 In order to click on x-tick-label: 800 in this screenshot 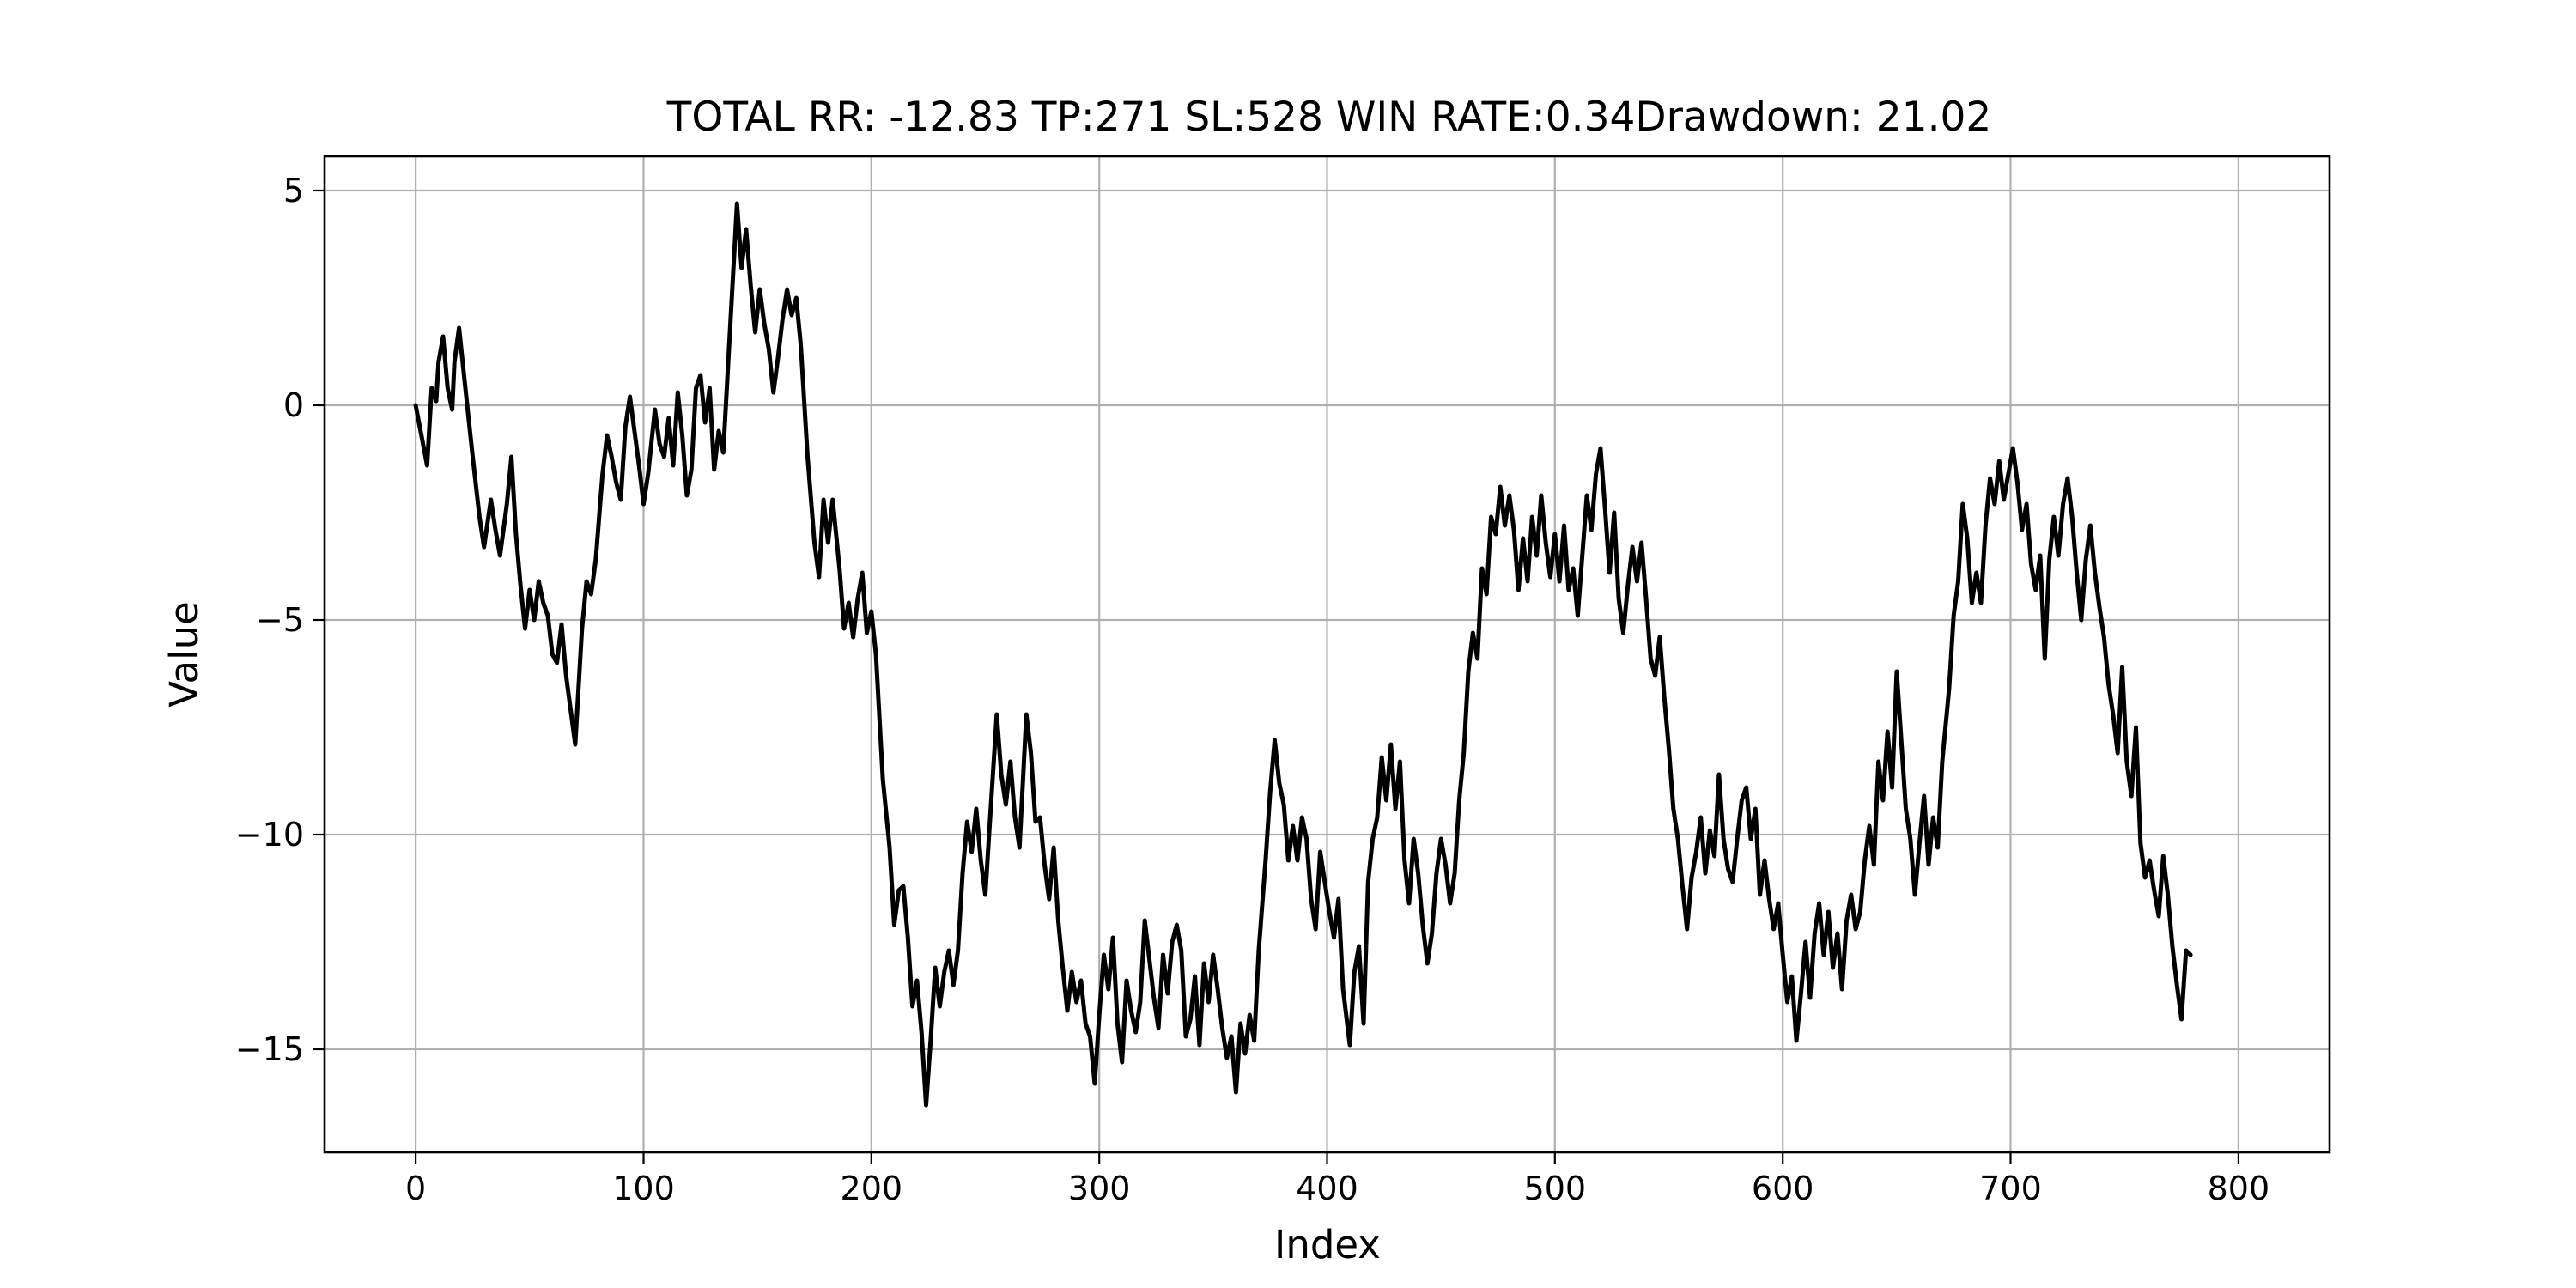, I will do `click(2239, 1188)`.